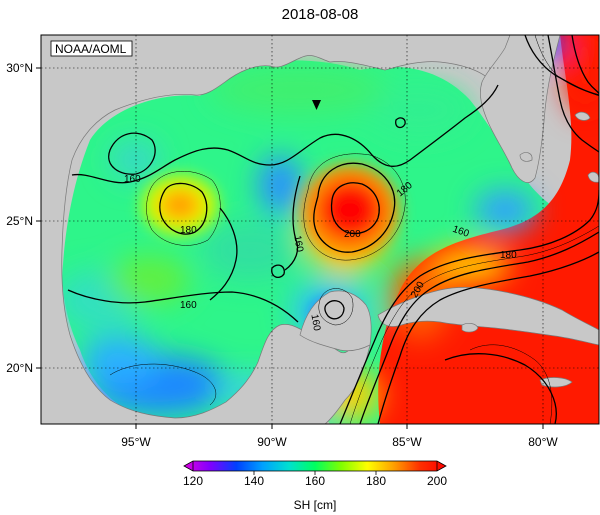 The width and height of the screenshot is (600, 515). What do you see at coordinates (316, 105) in the screenshot?
I see `station-marker-icon` at bounding box center [316, 105].